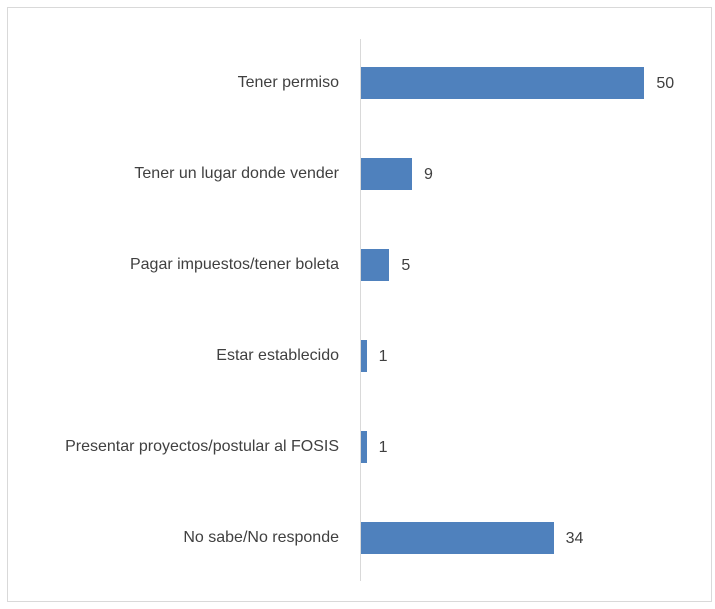 The image size is (715, 609). I want to click on category-label: Tener un lugar donde vender, so click(236, 173).